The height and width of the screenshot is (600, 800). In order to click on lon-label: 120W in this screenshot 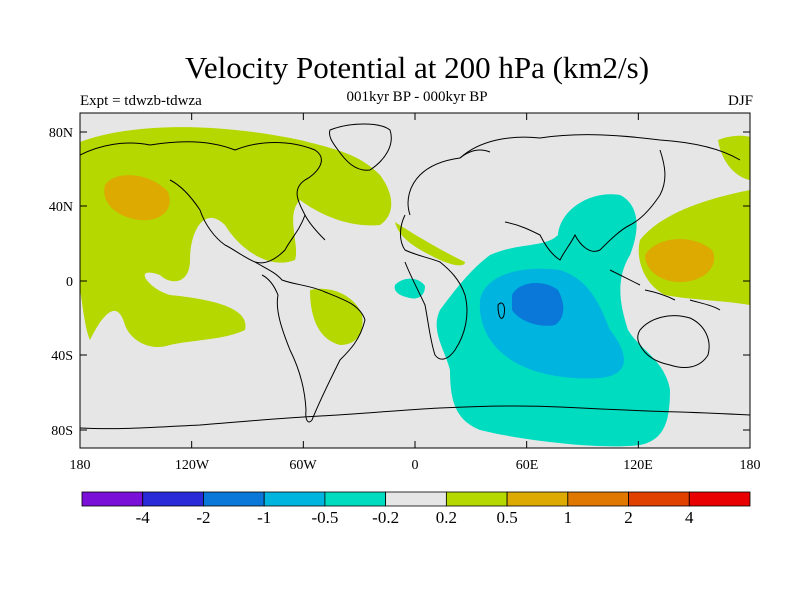, I will do `click(192, 465)`.